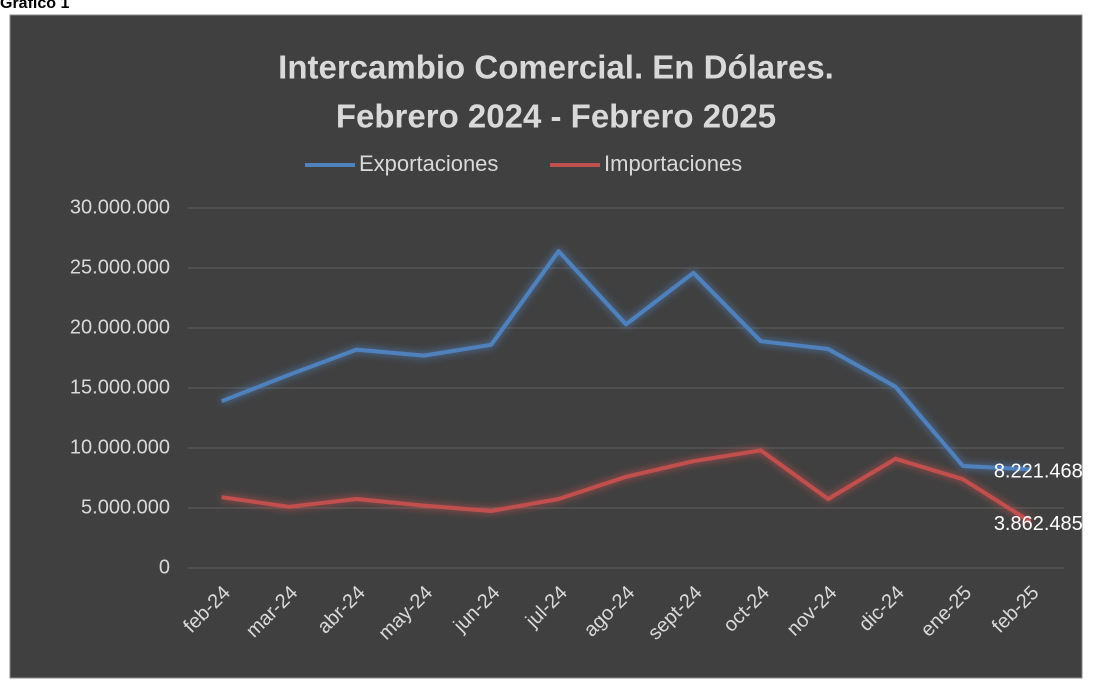  What do you see at coordinates (556, 67) in the screenshot?
I see `chart-title: Intercambio Comercial. En Dólares.` at bounding box center [556, 67].